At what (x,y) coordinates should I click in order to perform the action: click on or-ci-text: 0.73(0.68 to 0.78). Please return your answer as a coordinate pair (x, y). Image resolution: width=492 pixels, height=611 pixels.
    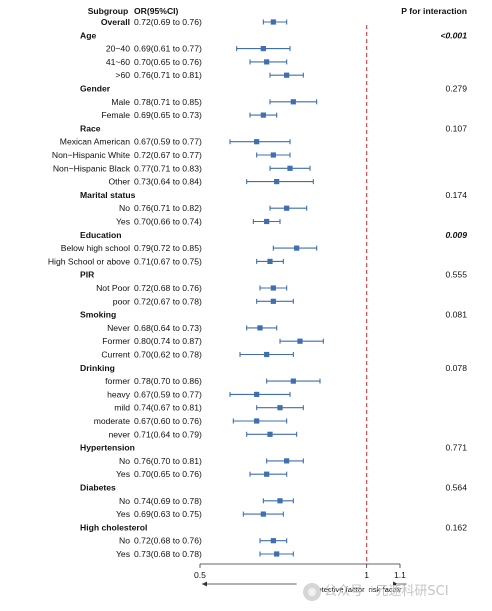
    Looking at the image, I should click on (168, 554).